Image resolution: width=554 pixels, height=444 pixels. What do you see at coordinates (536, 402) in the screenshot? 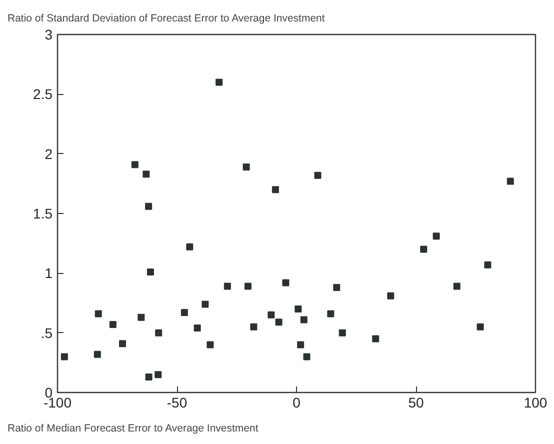
I see `x-tick-label: 100` at bounding box center [536, 402].